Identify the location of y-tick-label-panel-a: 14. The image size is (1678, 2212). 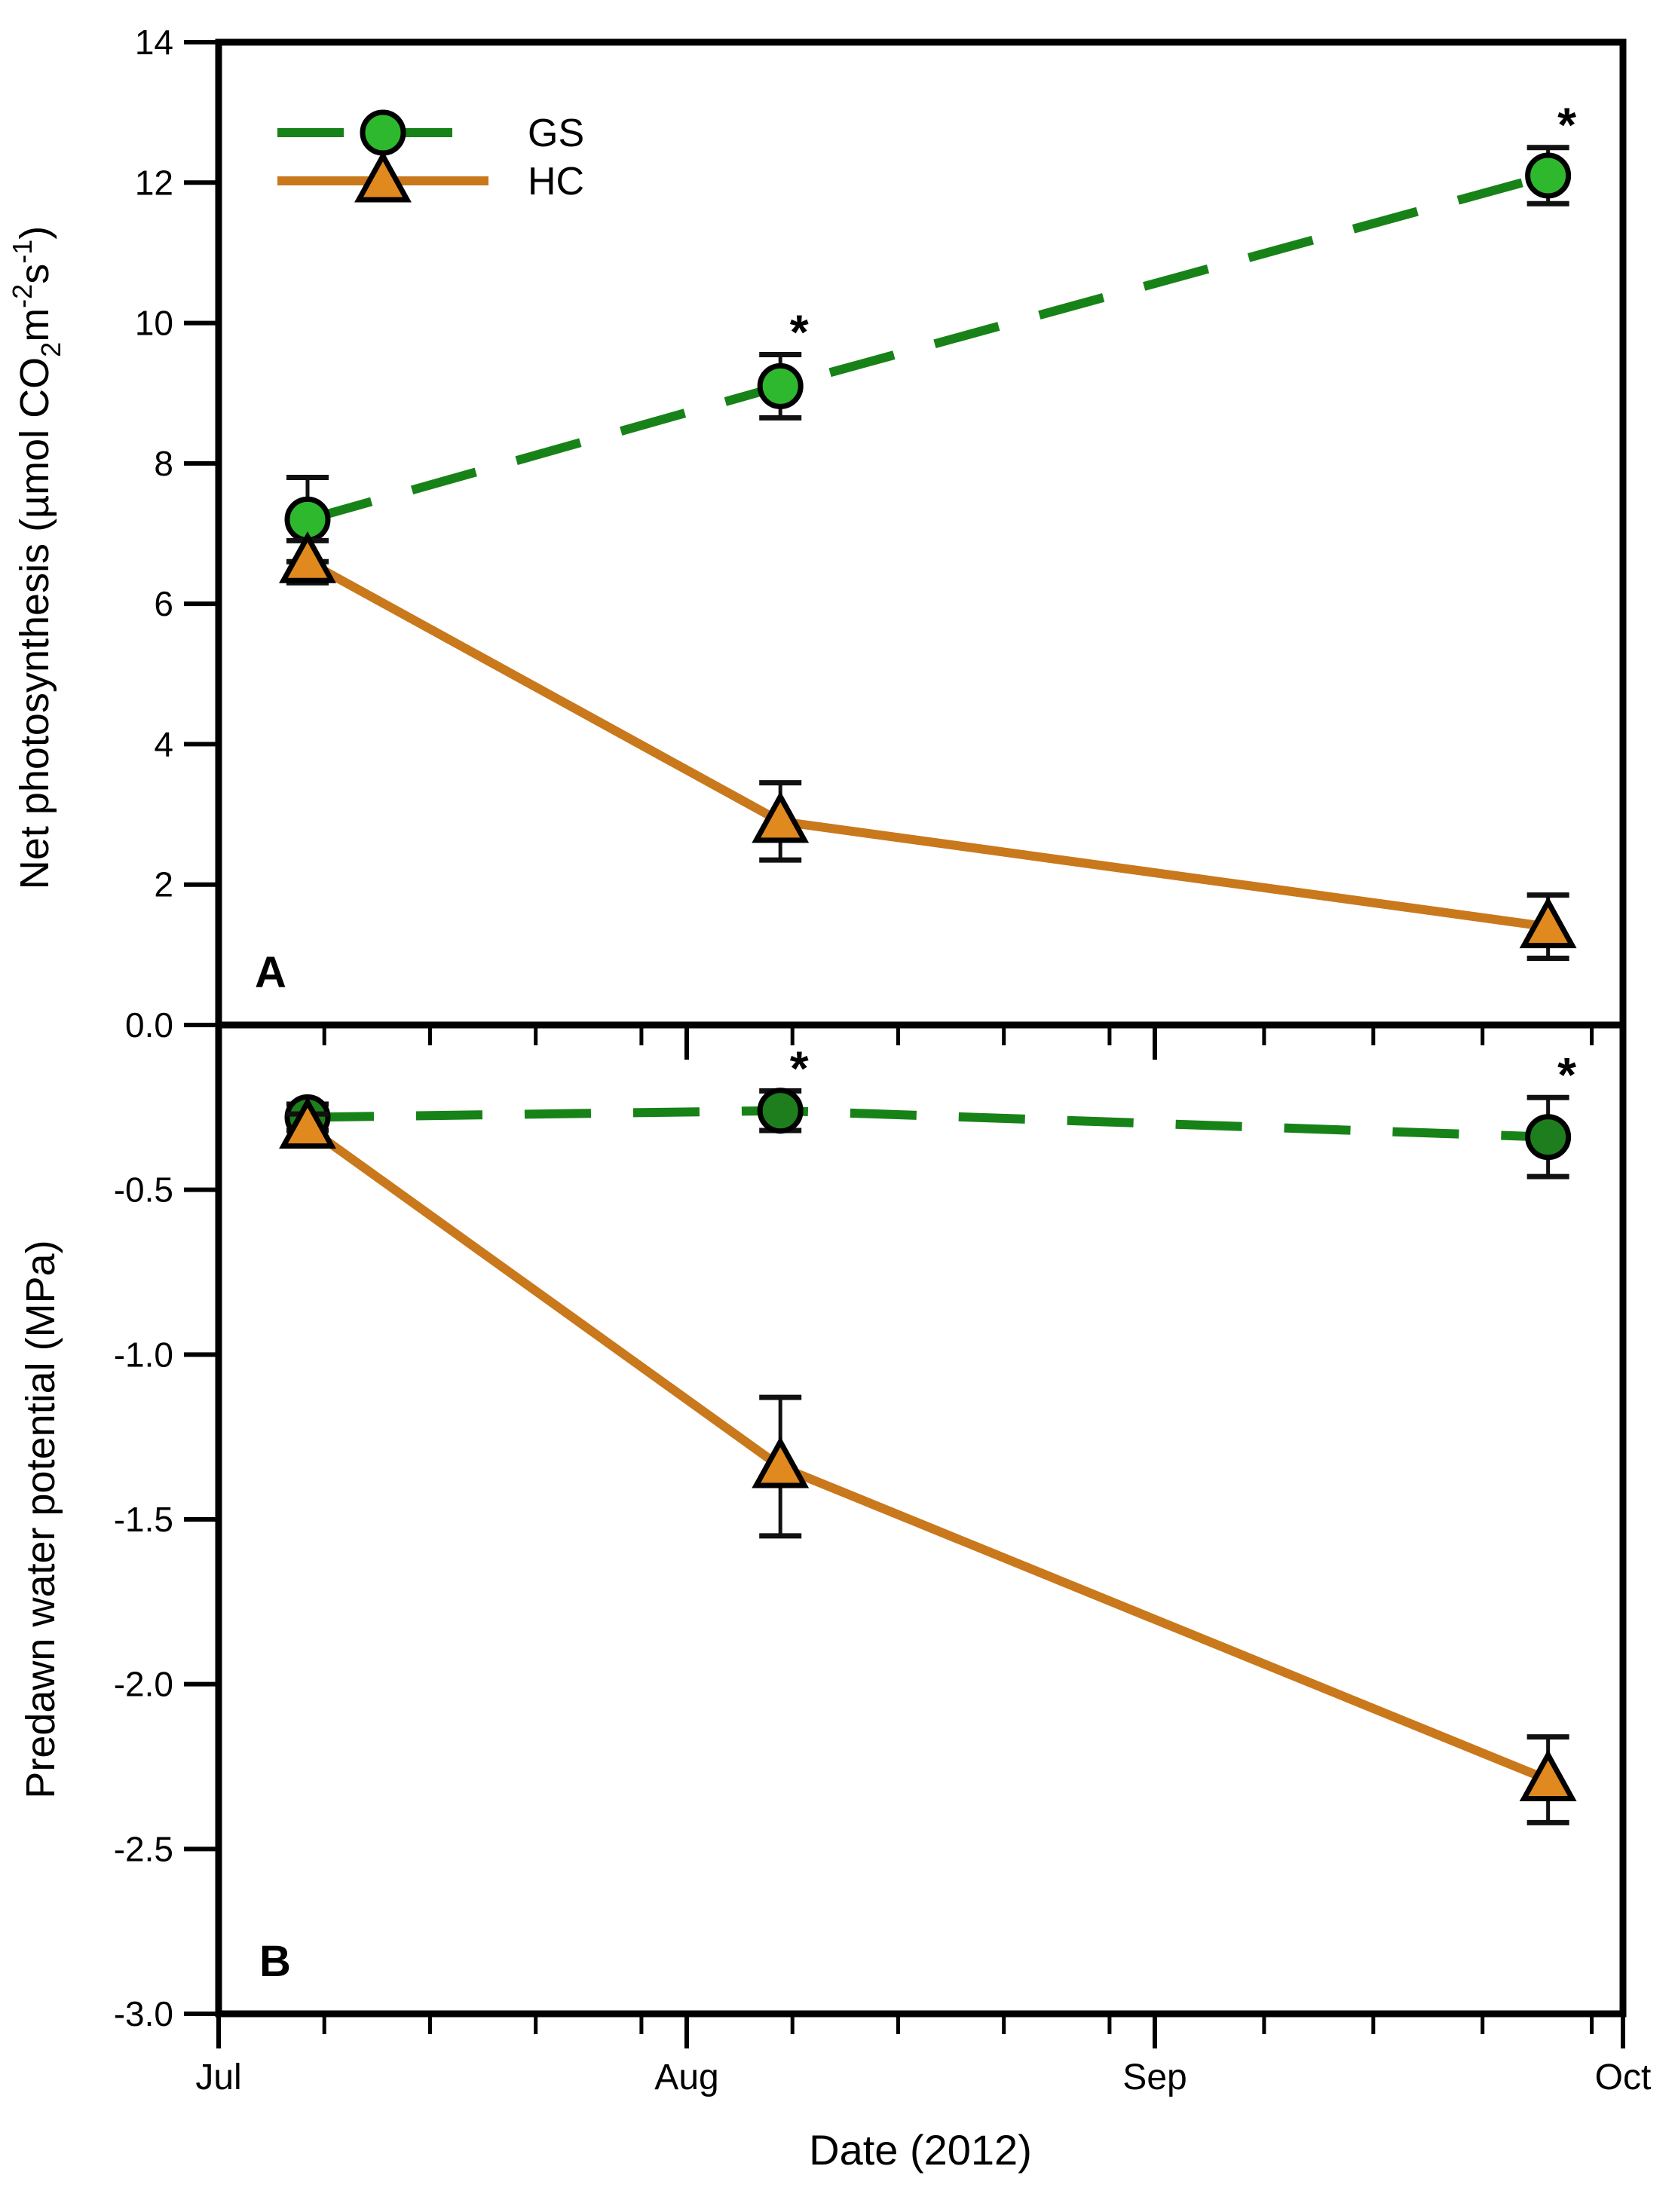
(154, 43).